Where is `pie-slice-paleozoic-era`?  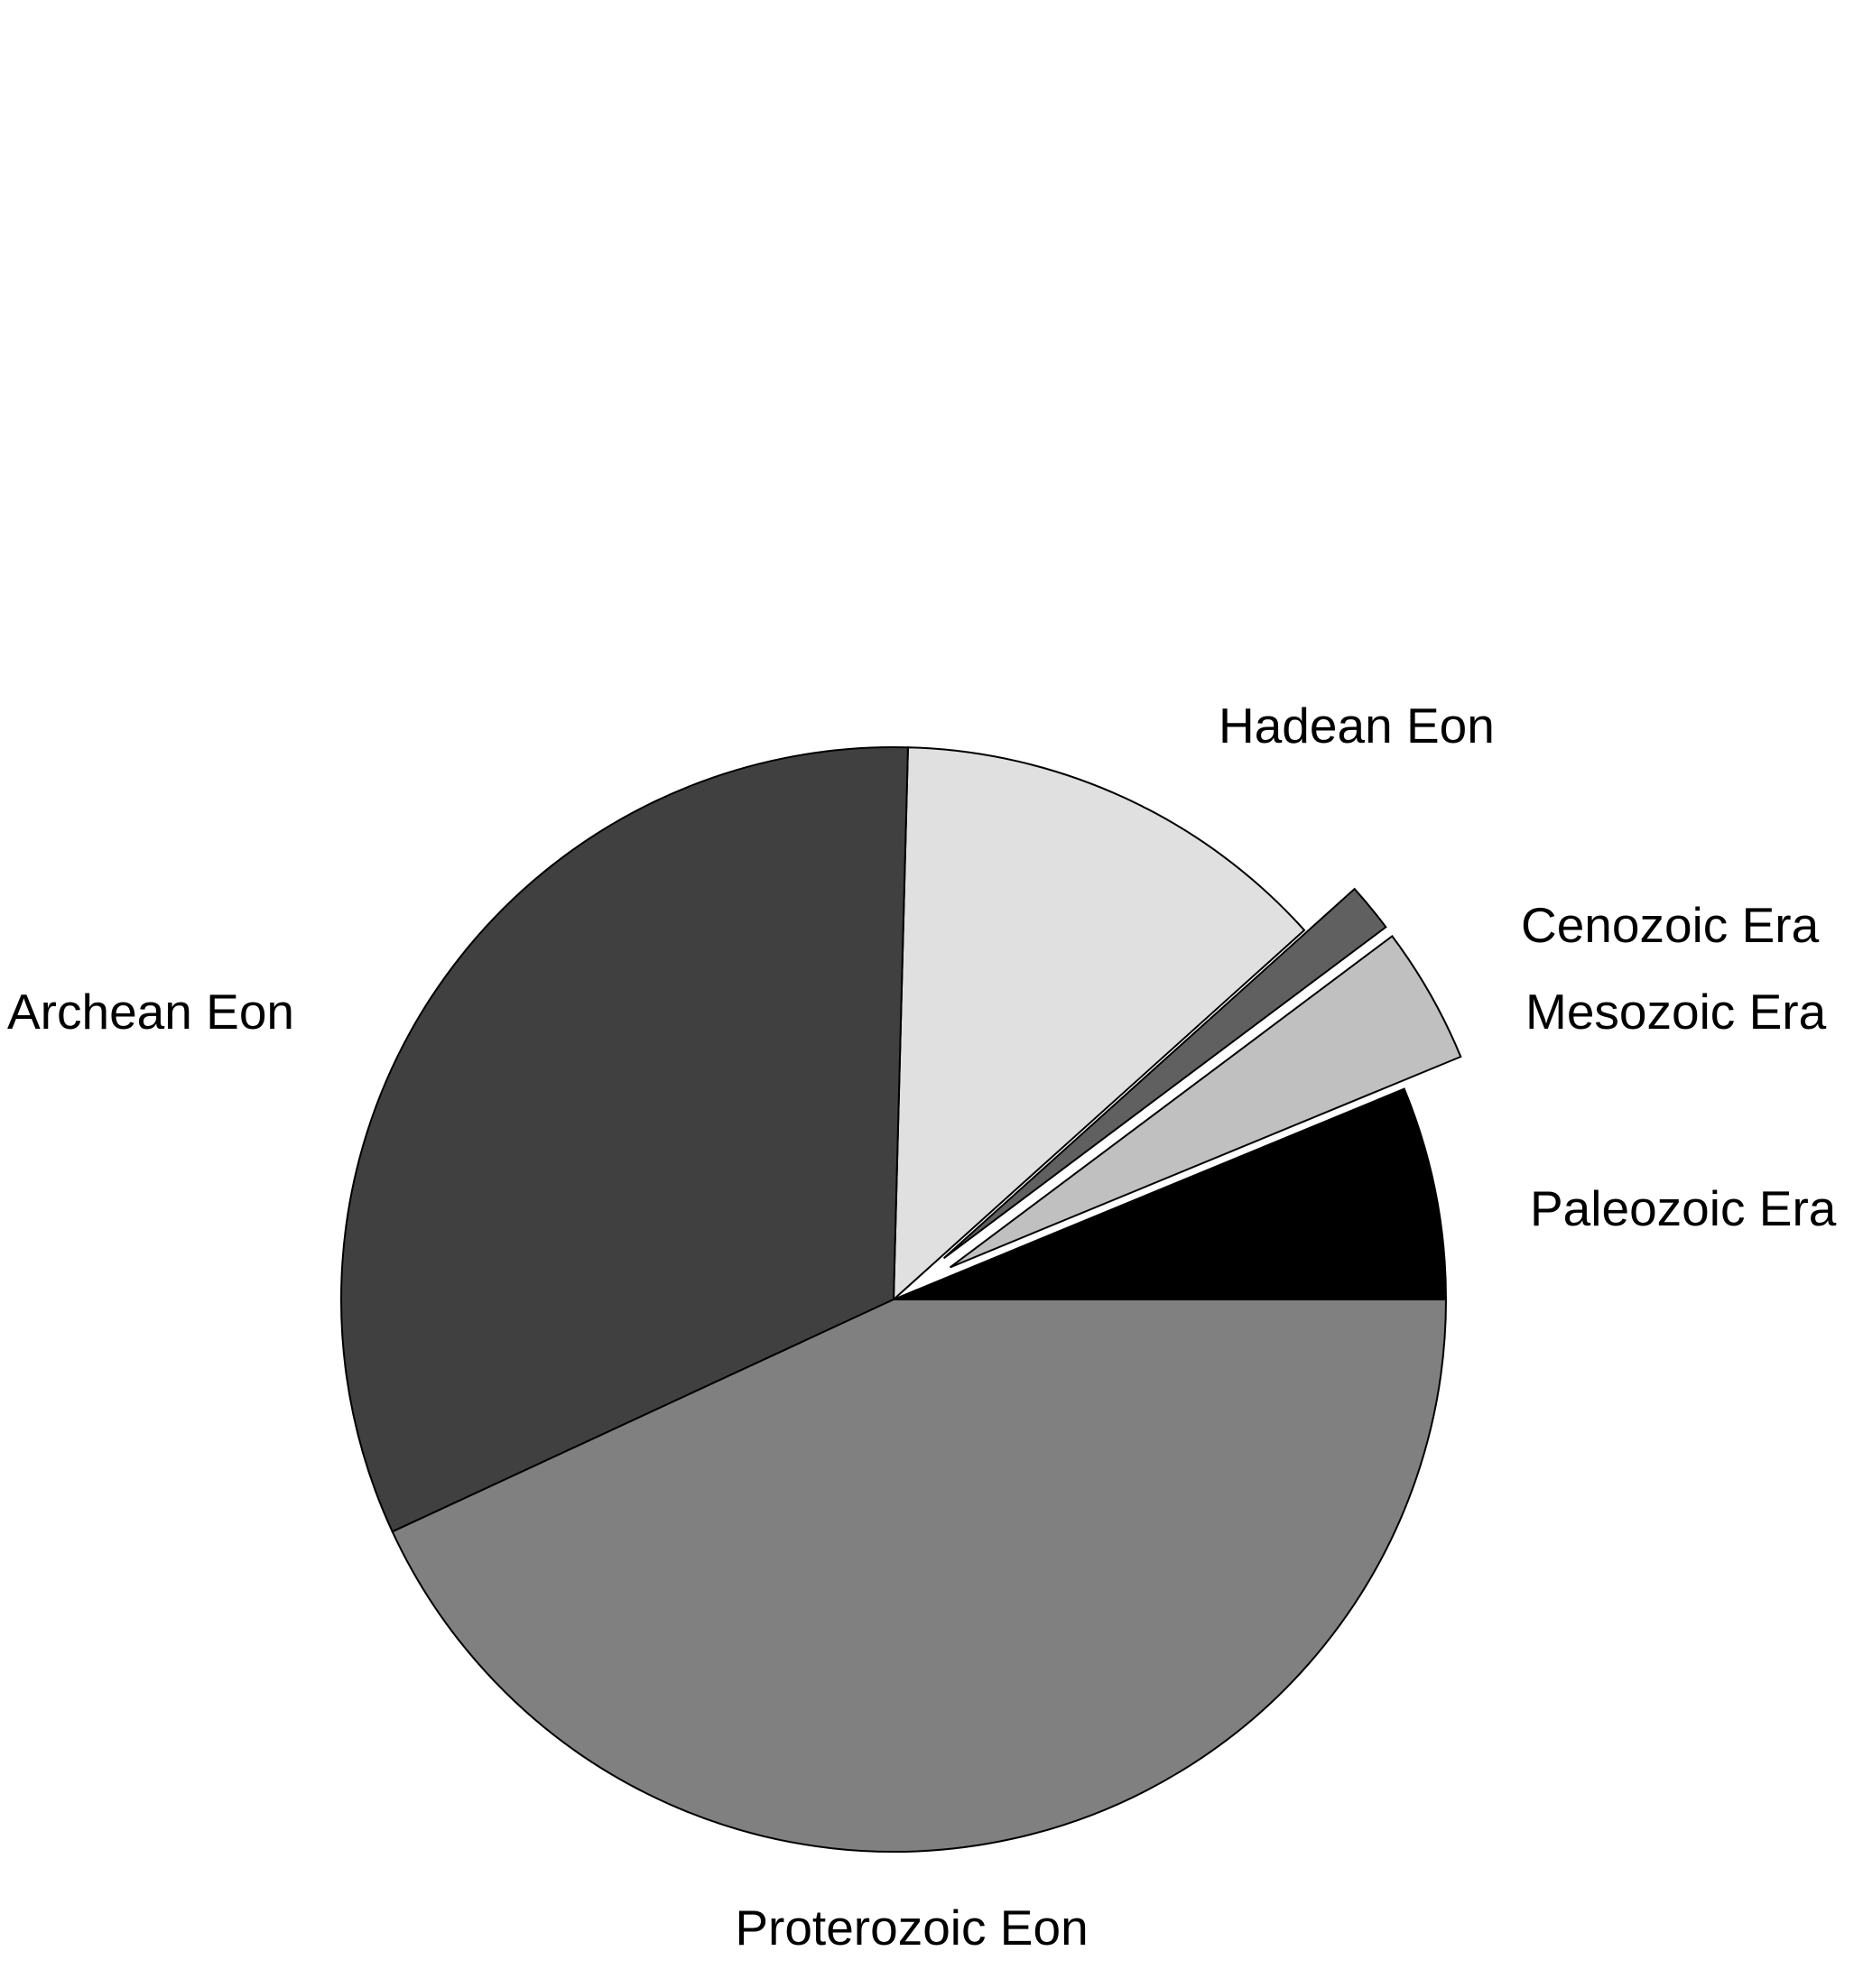 pie-slice-paleozoic-era is located at coordinates (1171, 1193).